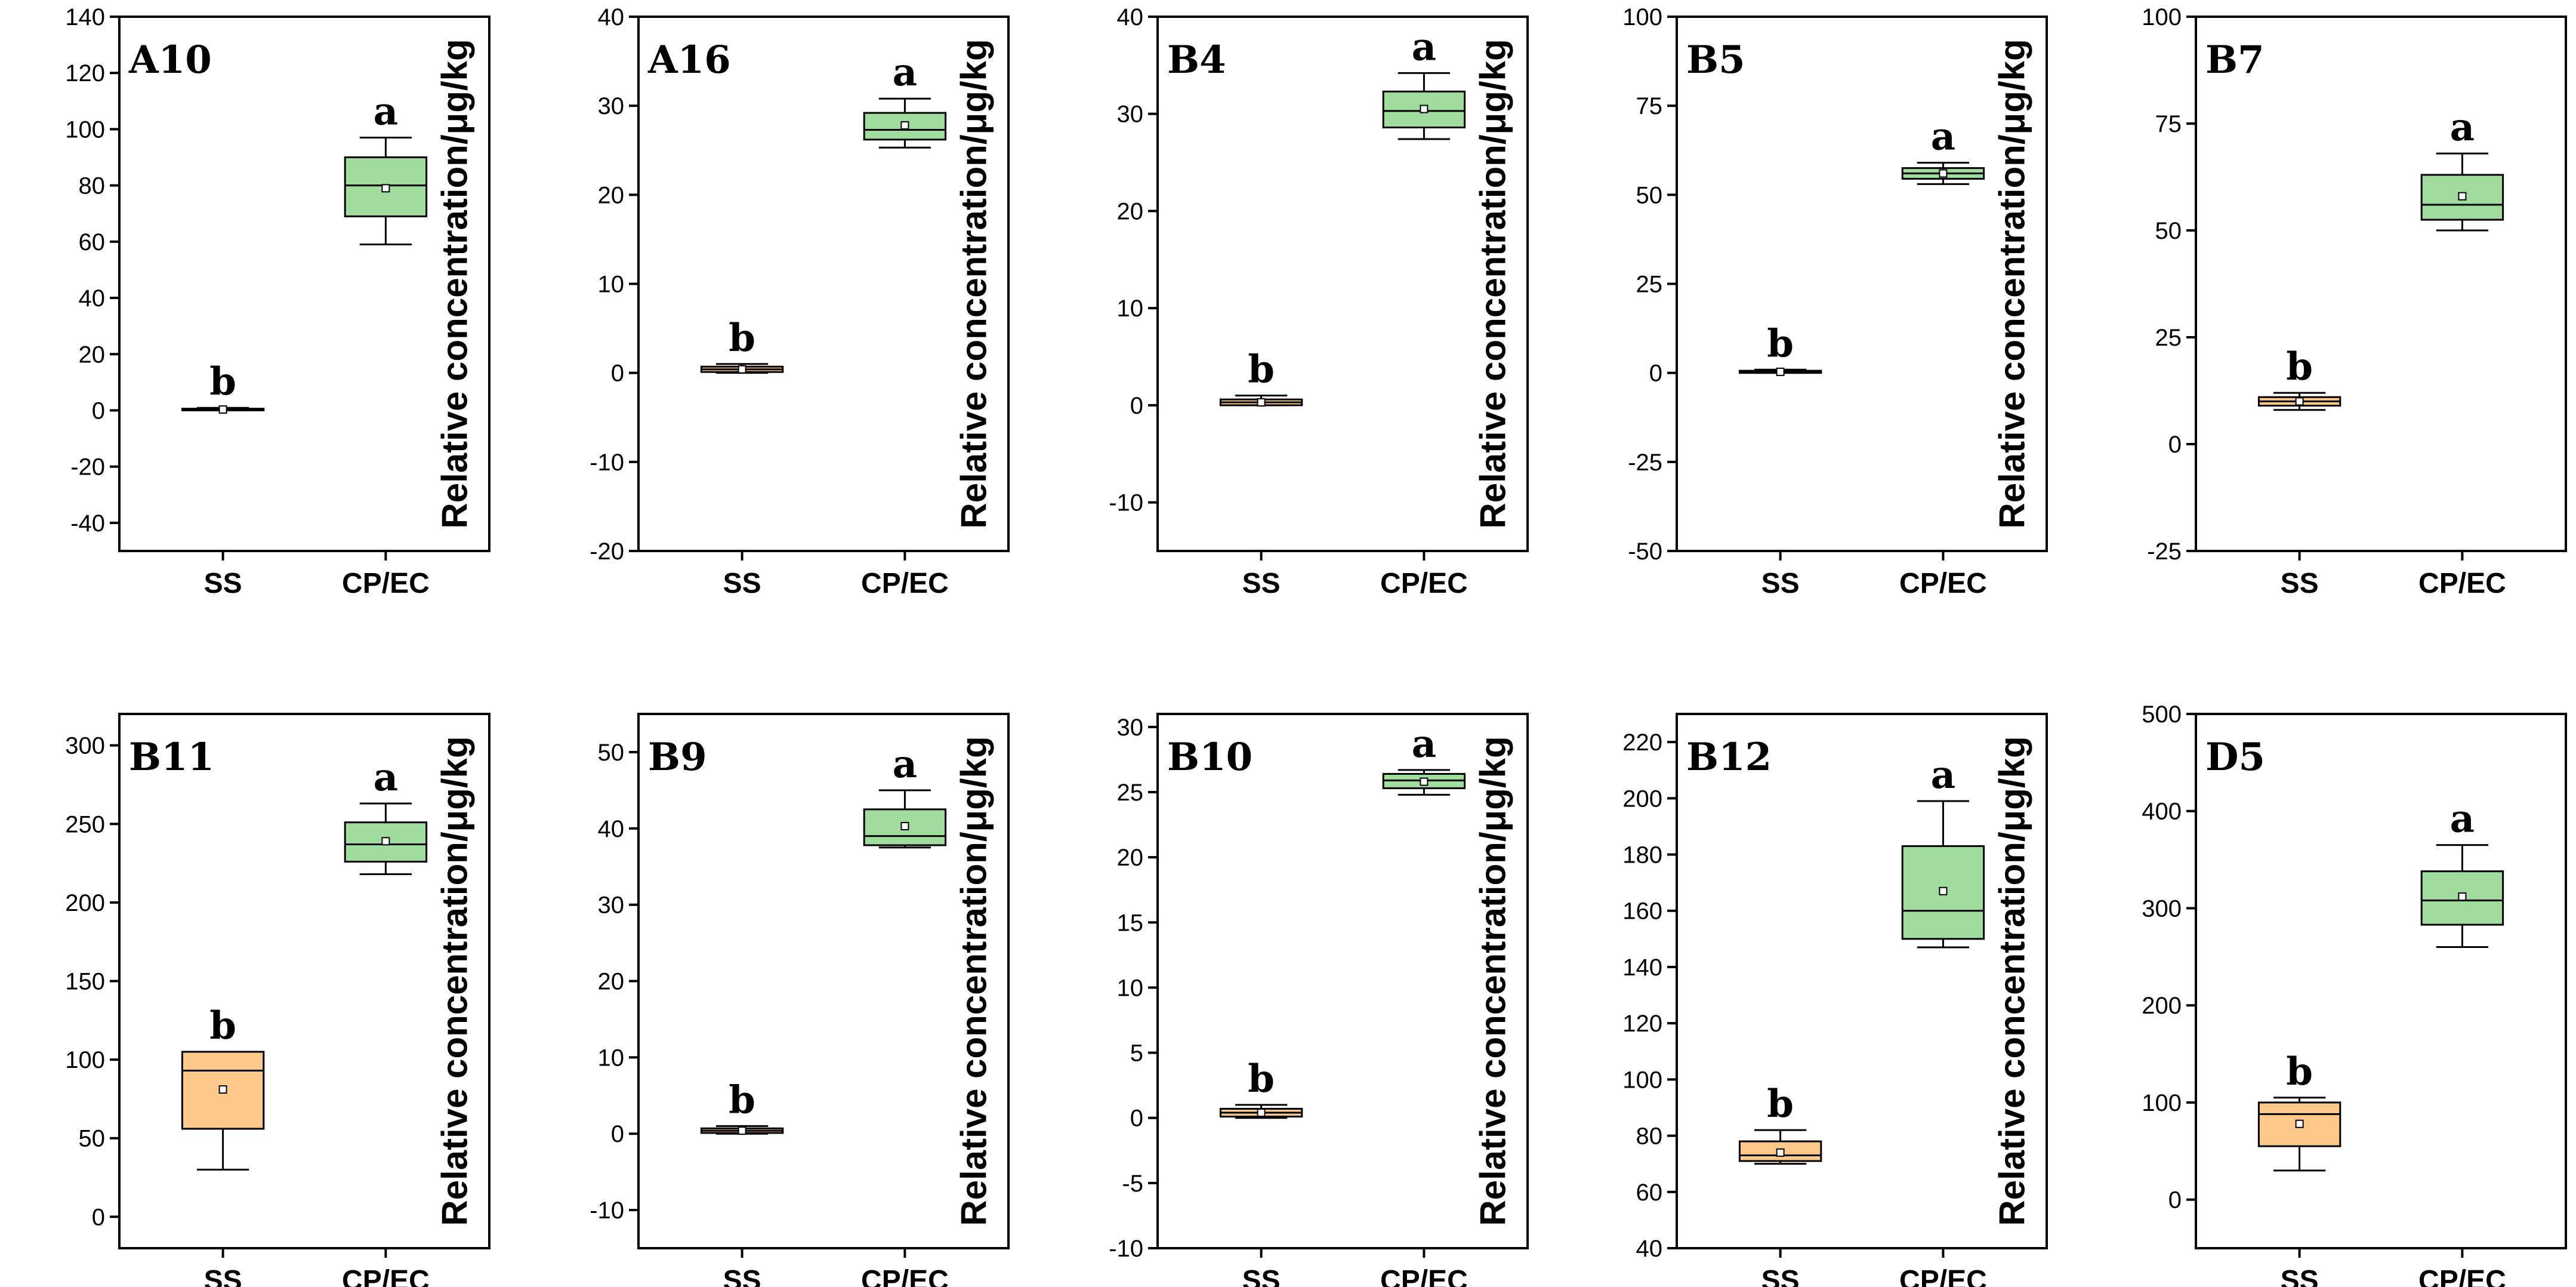  What do you see at coordinates (1642, 1024) in the screenshot?
I see `y-tick-label: 120` at bounding box center [1642, 1024].